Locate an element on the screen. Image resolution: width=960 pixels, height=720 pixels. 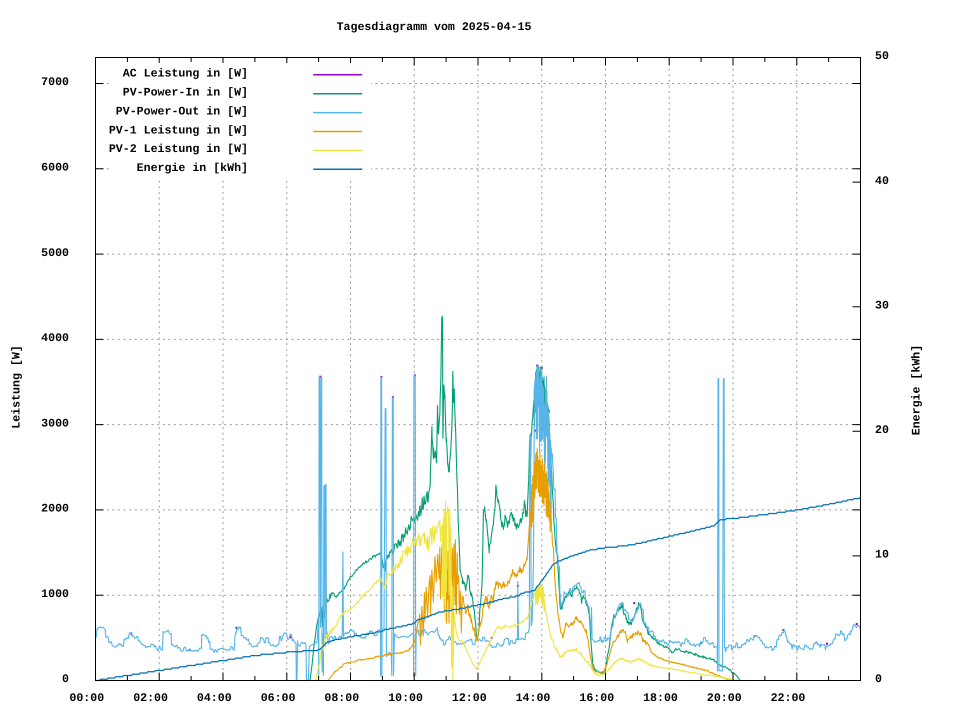
svg-text: PV-Power-Out in [W] is located at coordinates (182, 111).